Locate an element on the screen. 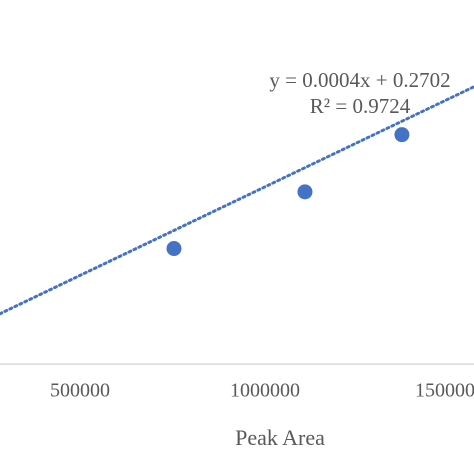  x-axis-label: Peak Area is located at coordinates (280, 437).